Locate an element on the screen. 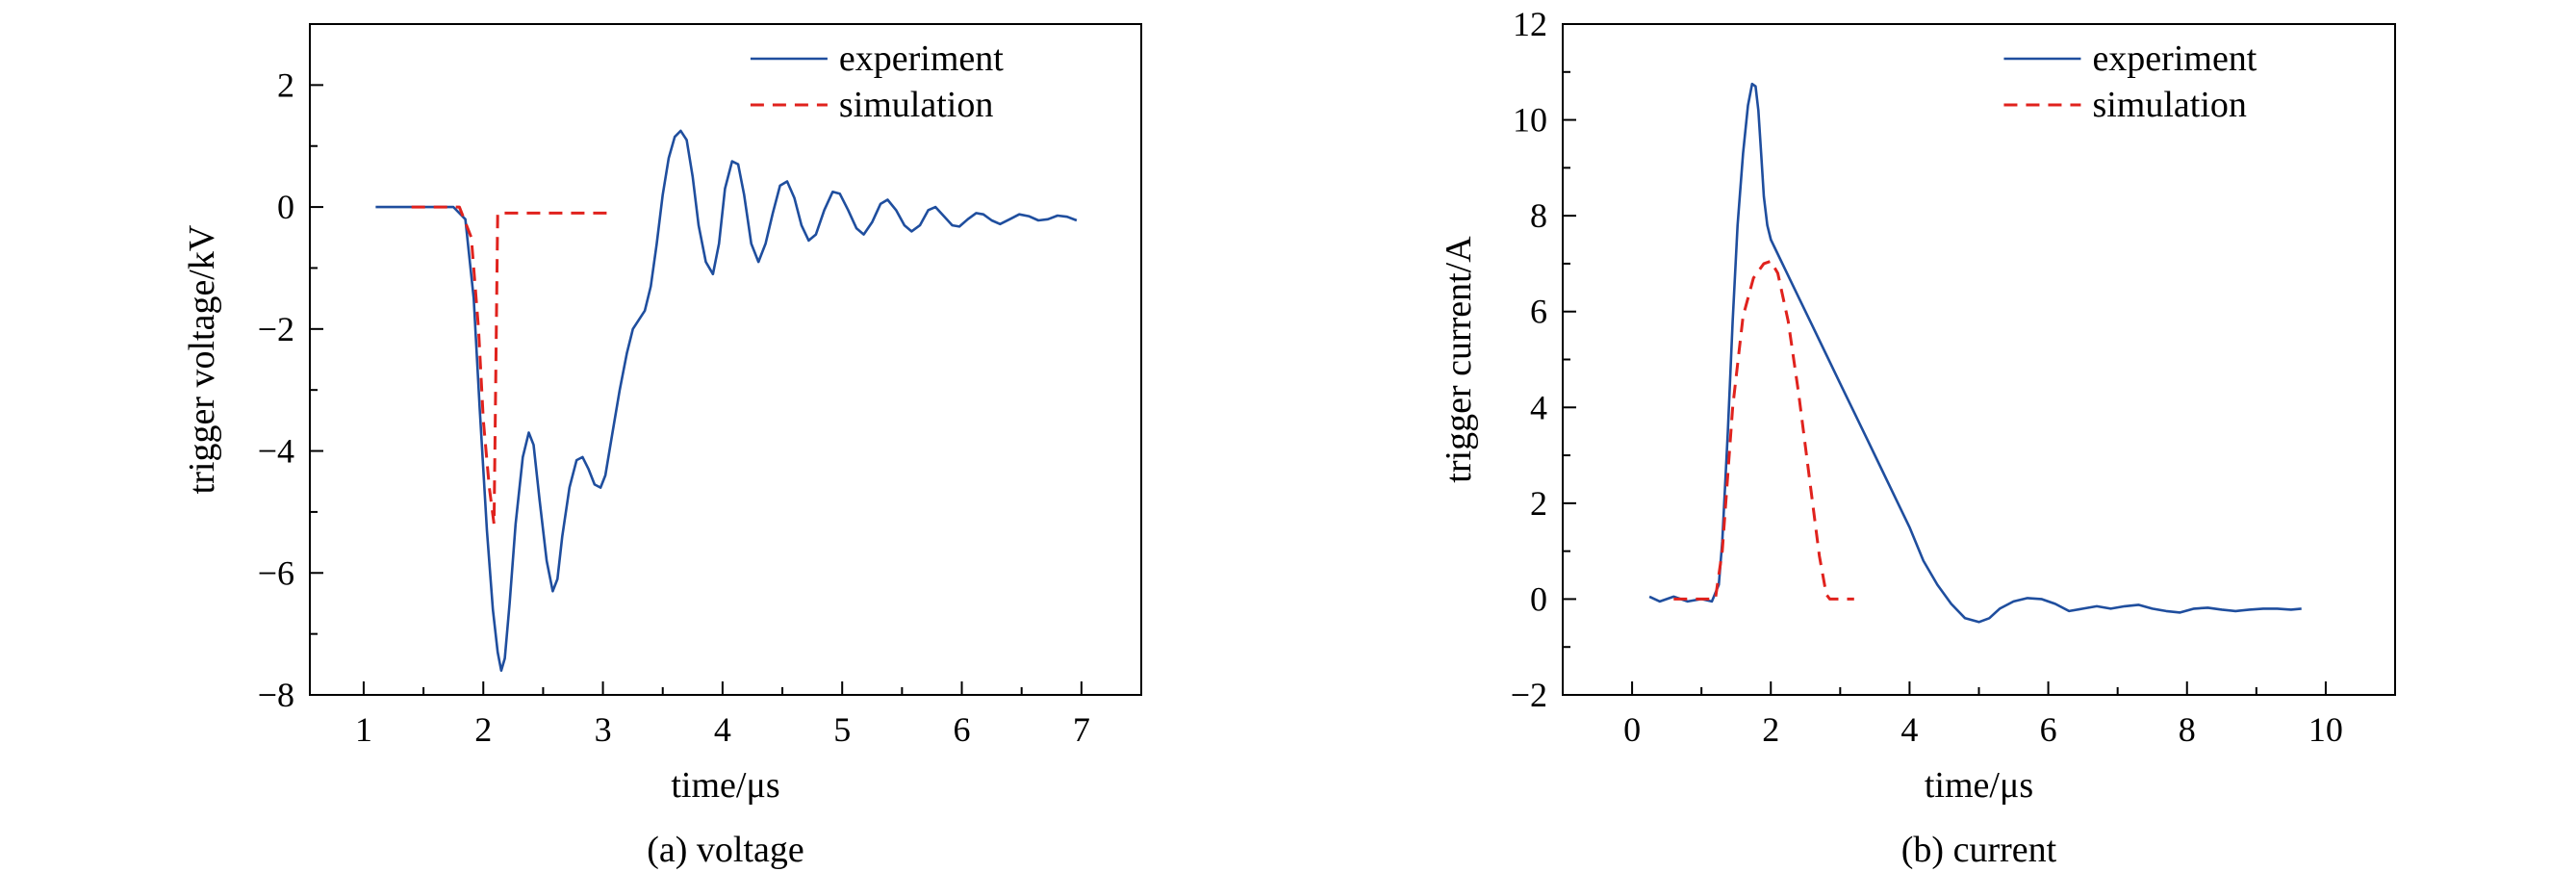 This screenshot has width=2576, height=872. voltage-x-tick-label: 5 is located at coordinates (842, 729).